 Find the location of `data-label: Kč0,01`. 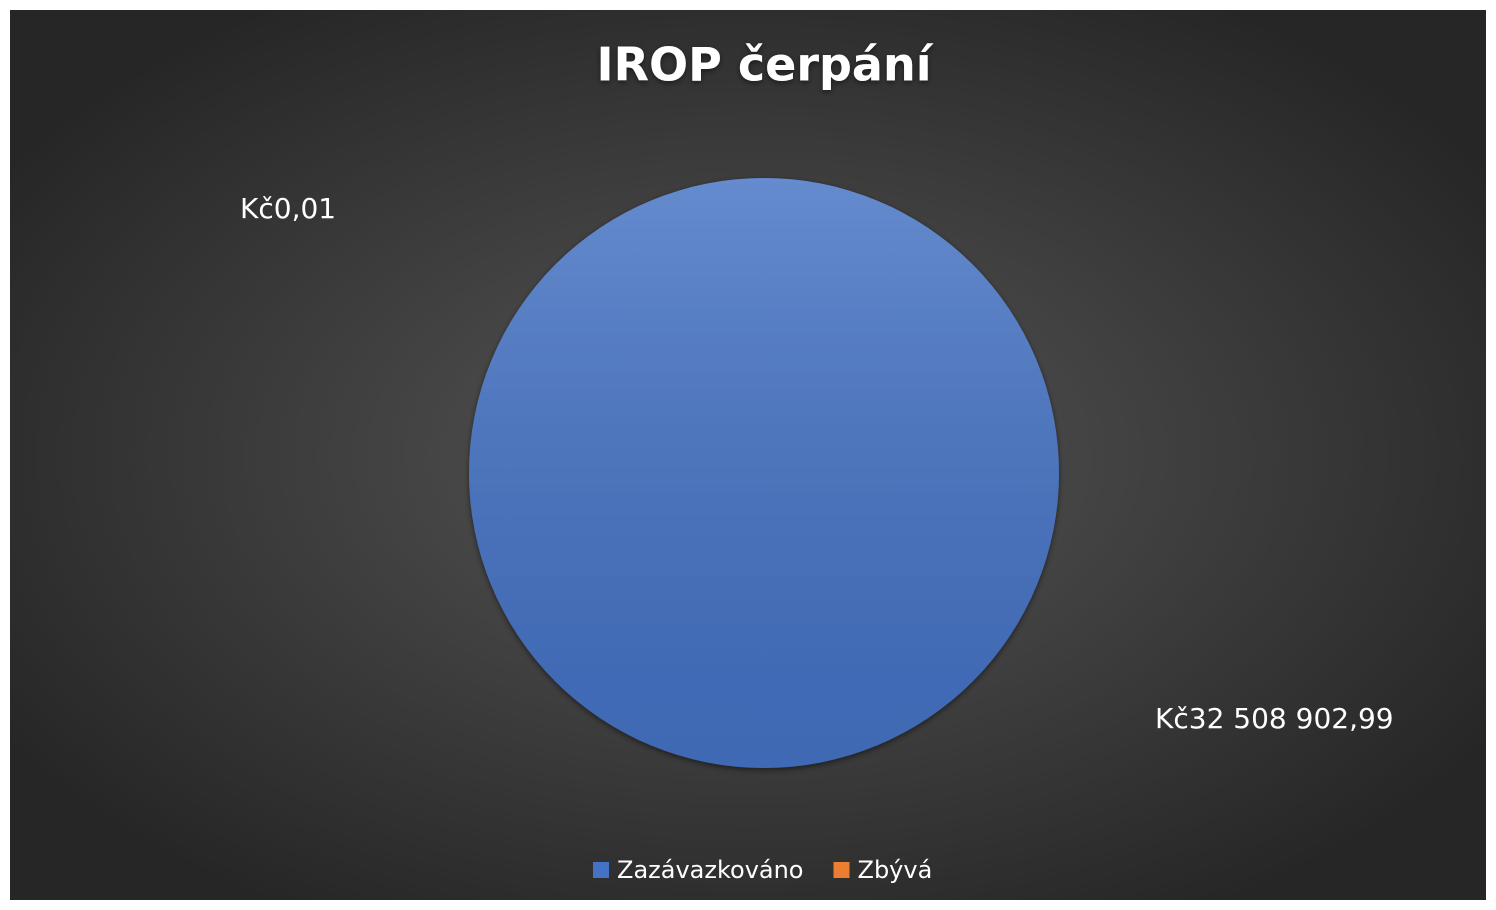

data-label: Kč0,01 is located at coordinates (288, 208).